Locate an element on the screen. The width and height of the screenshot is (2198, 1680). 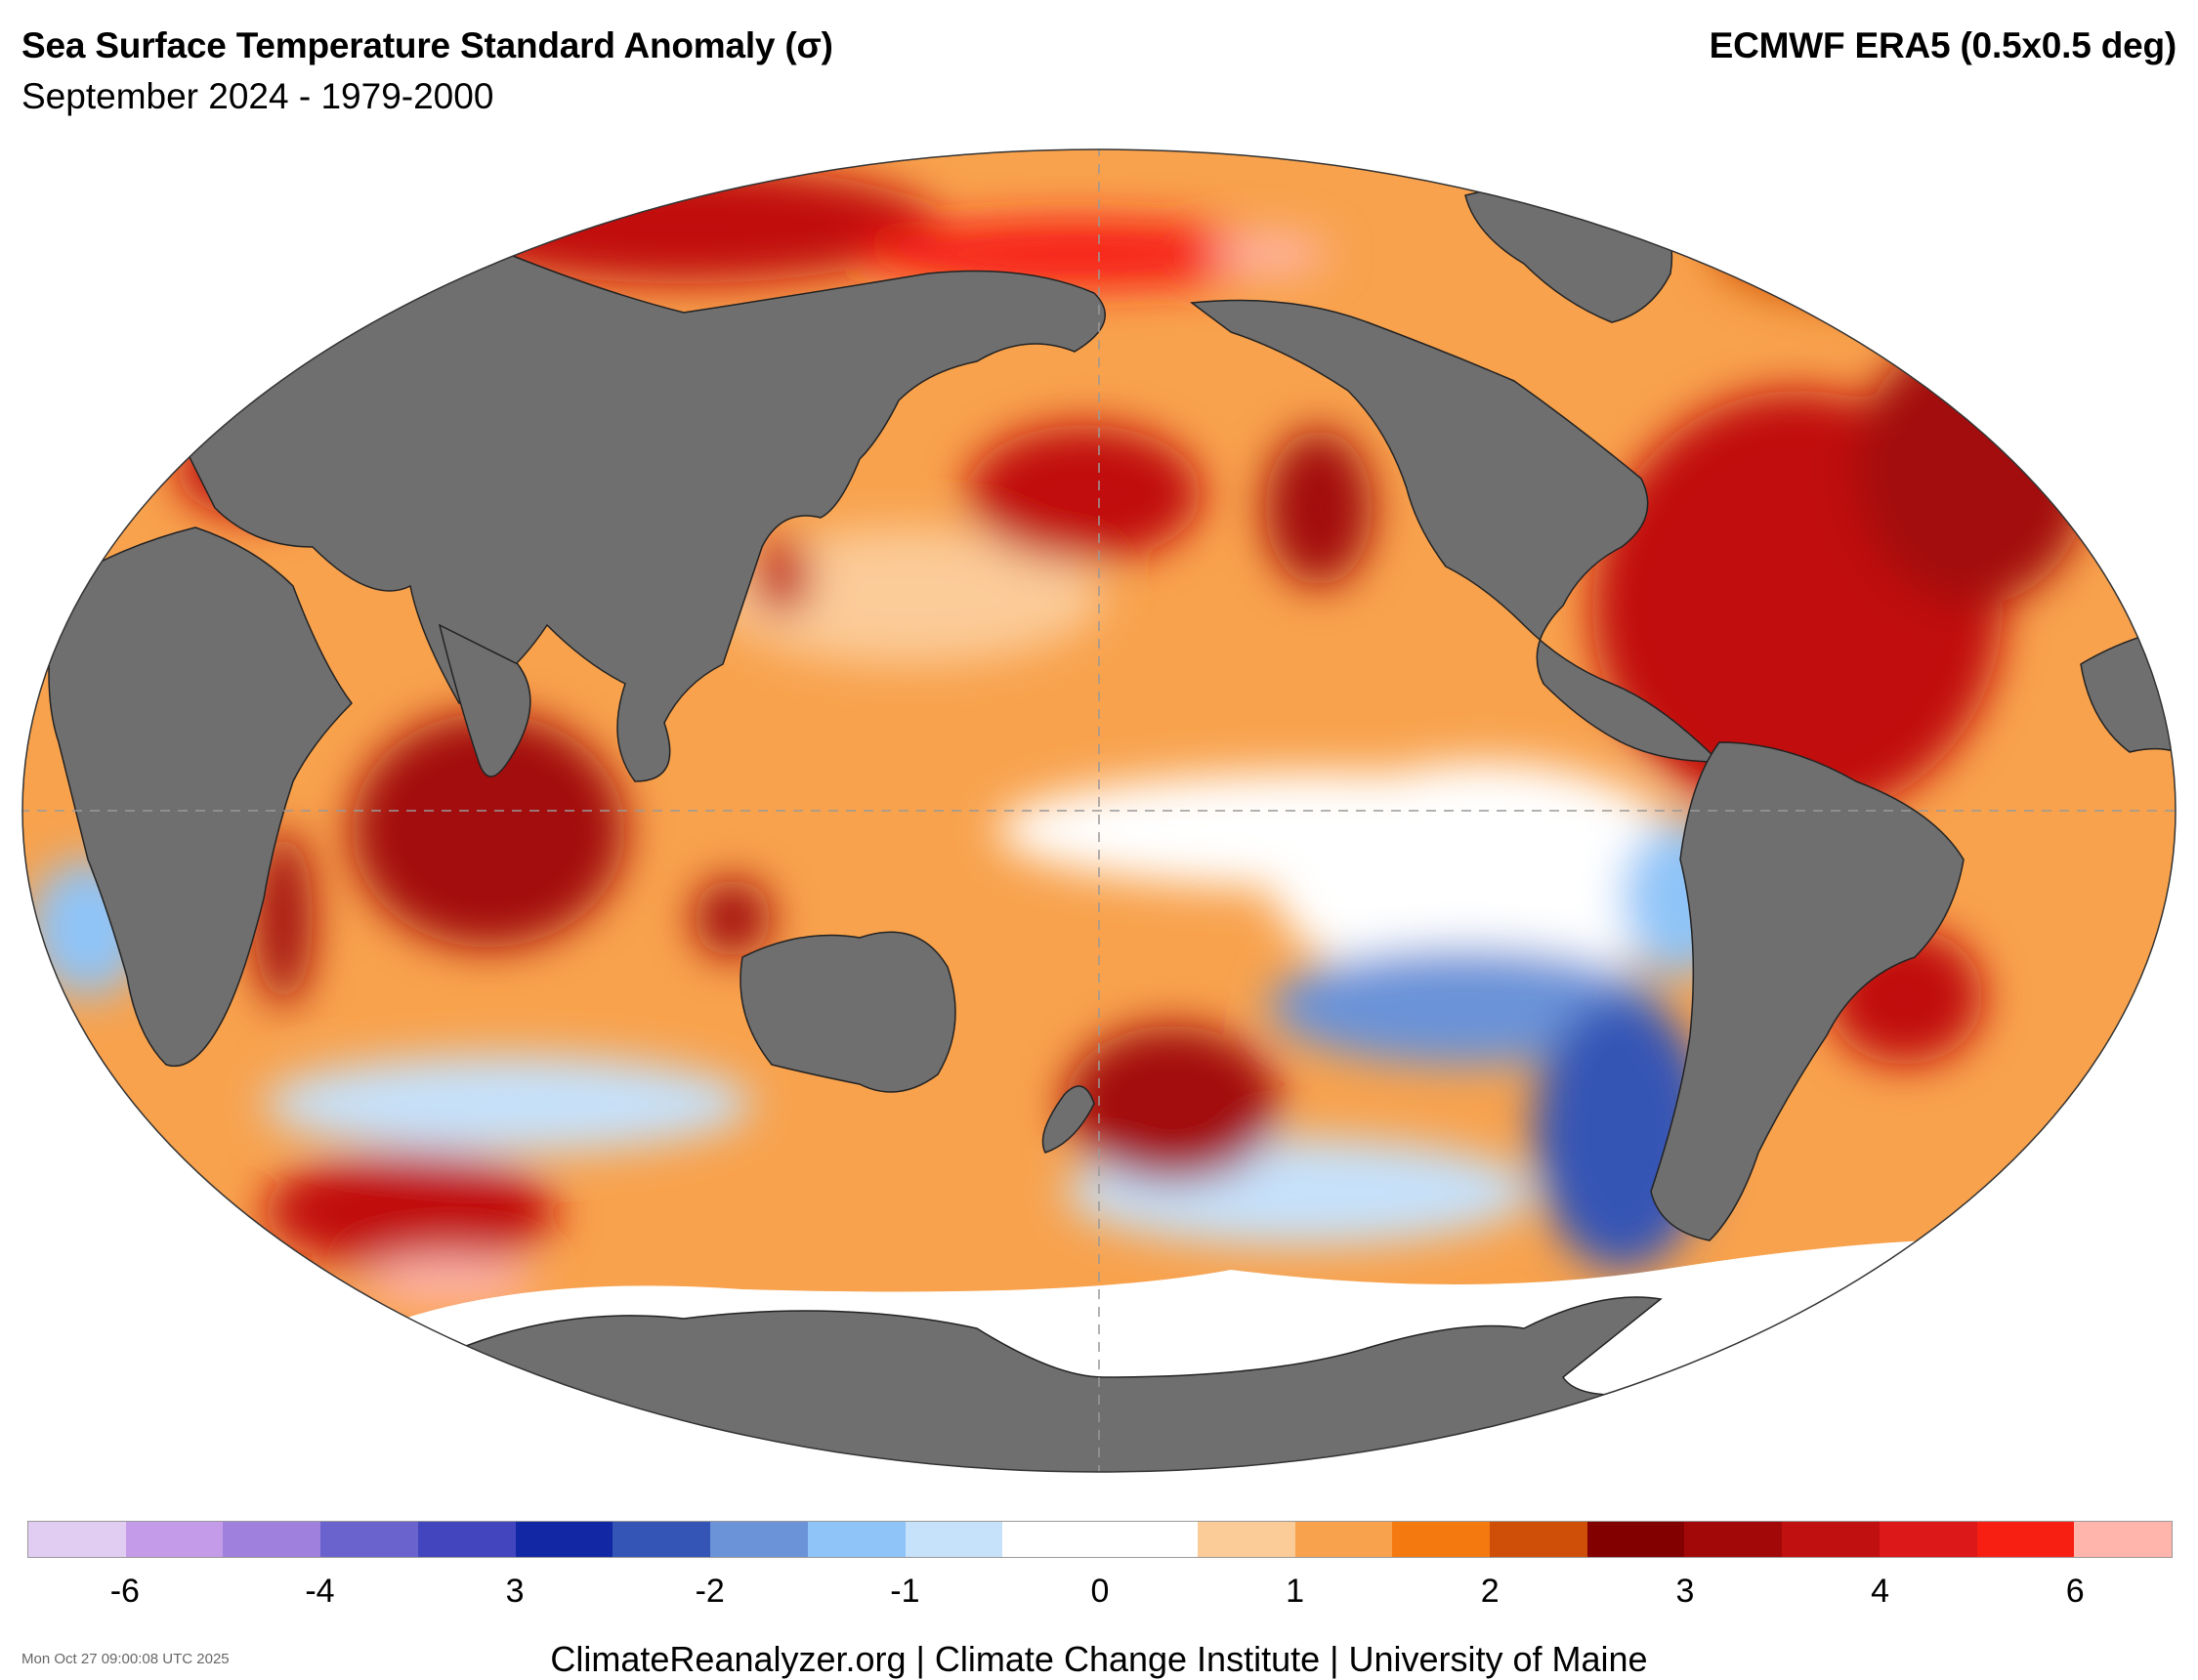
color-bar-tick-label: -1 is located at coordinates (905, 1591).